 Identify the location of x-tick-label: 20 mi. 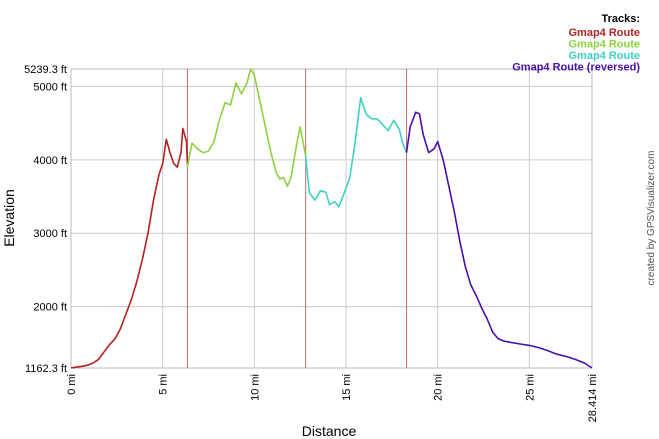
(439, 387).